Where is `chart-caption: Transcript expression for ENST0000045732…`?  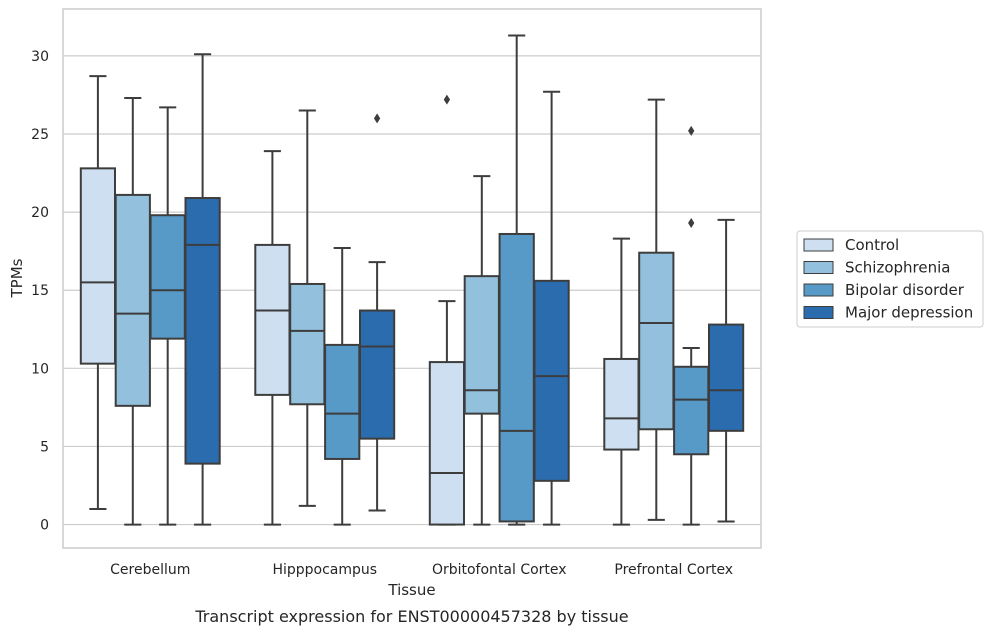 chart-caption: Transcript expression for ENST0000045732… is located at coordinates (411, 616).